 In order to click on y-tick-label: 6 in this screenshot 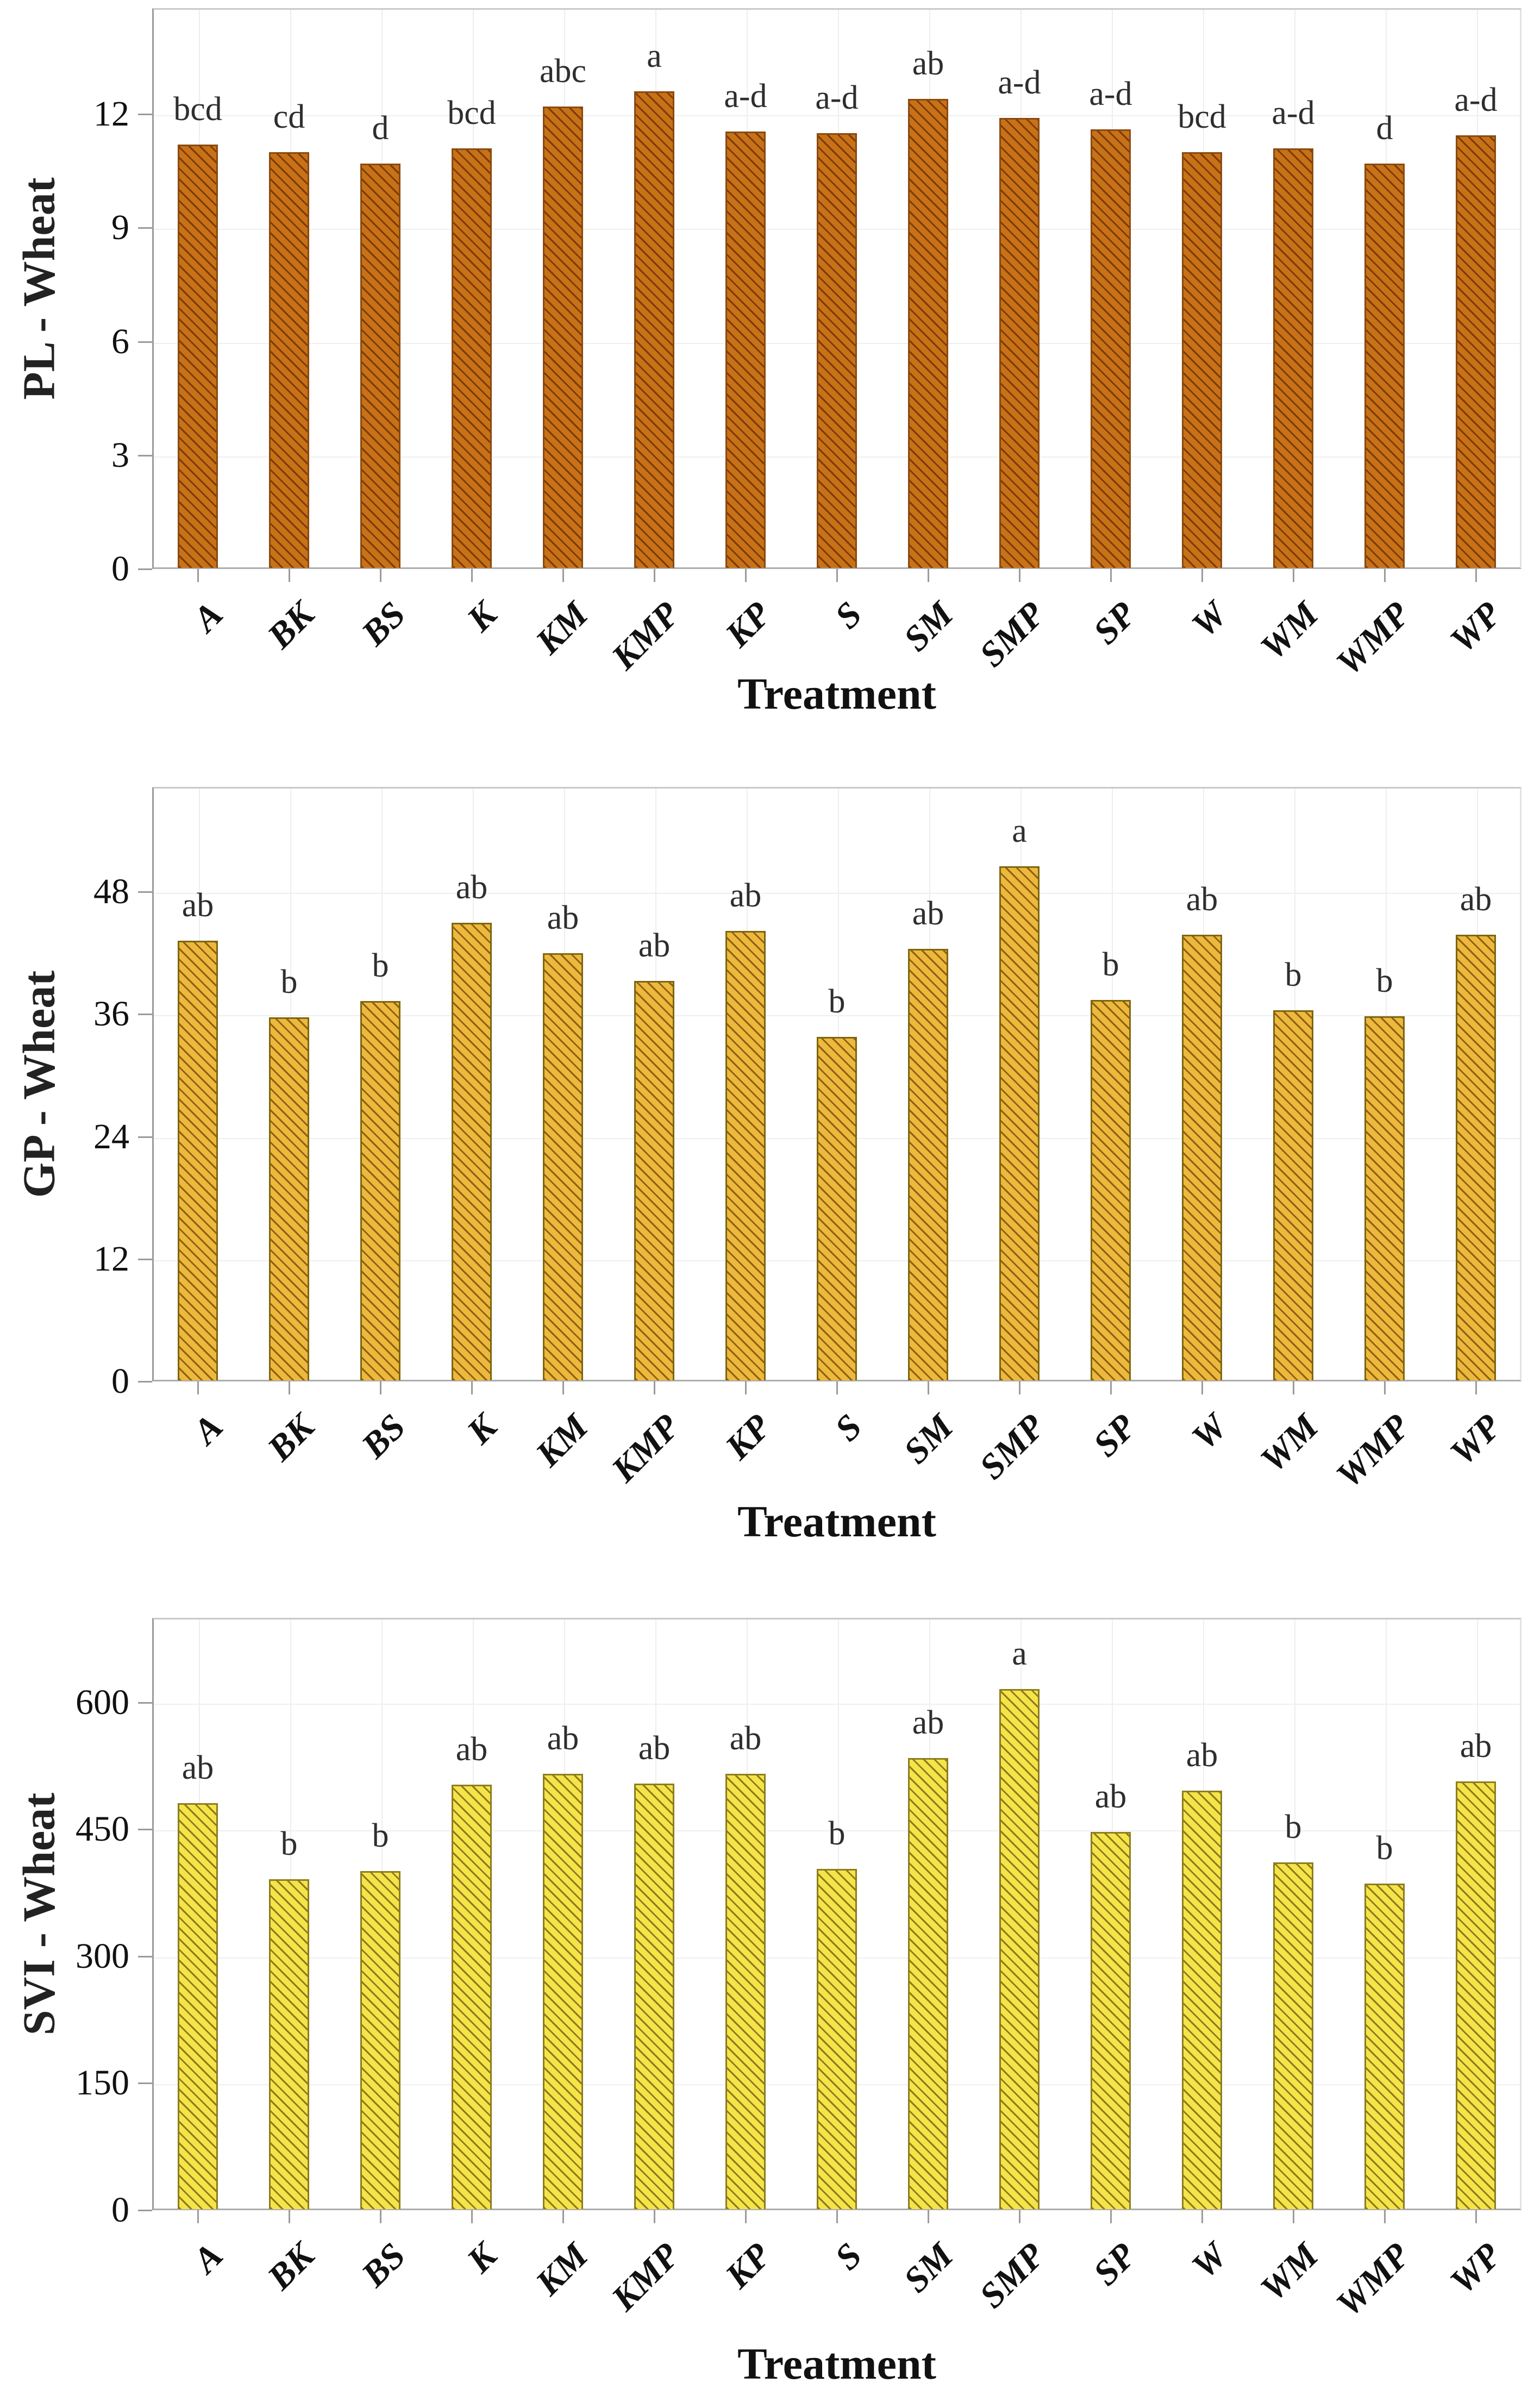, I will do `click(120, 341)`.